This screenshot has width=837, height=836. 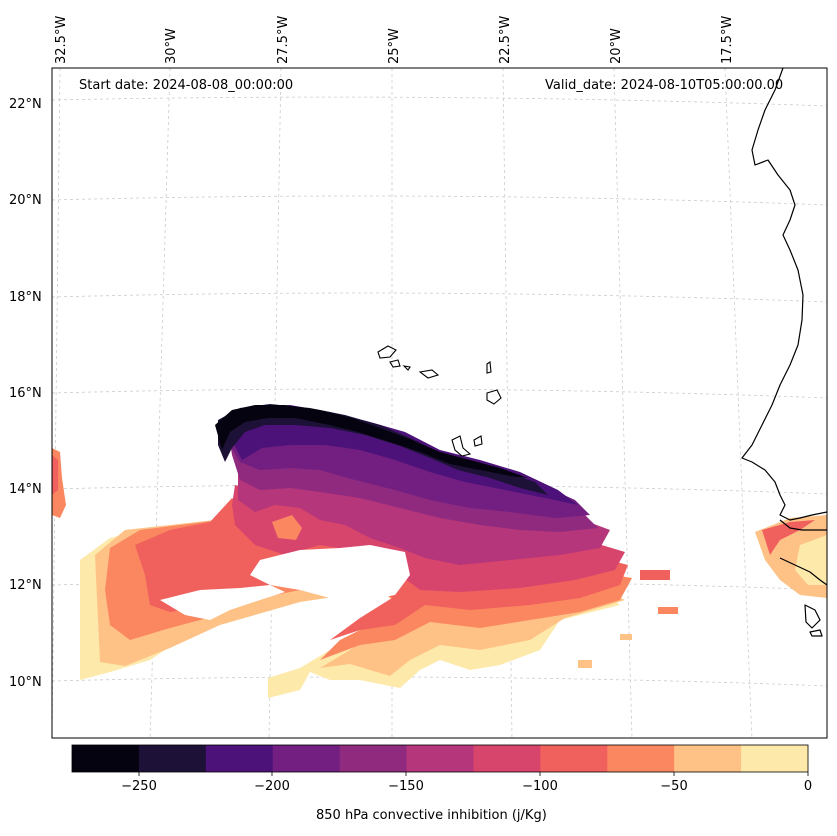 What do you see at coordinates (272, 786) in the screenshot?
I see `colorbar-tick-label: −200` at bounding box center [272, 786].